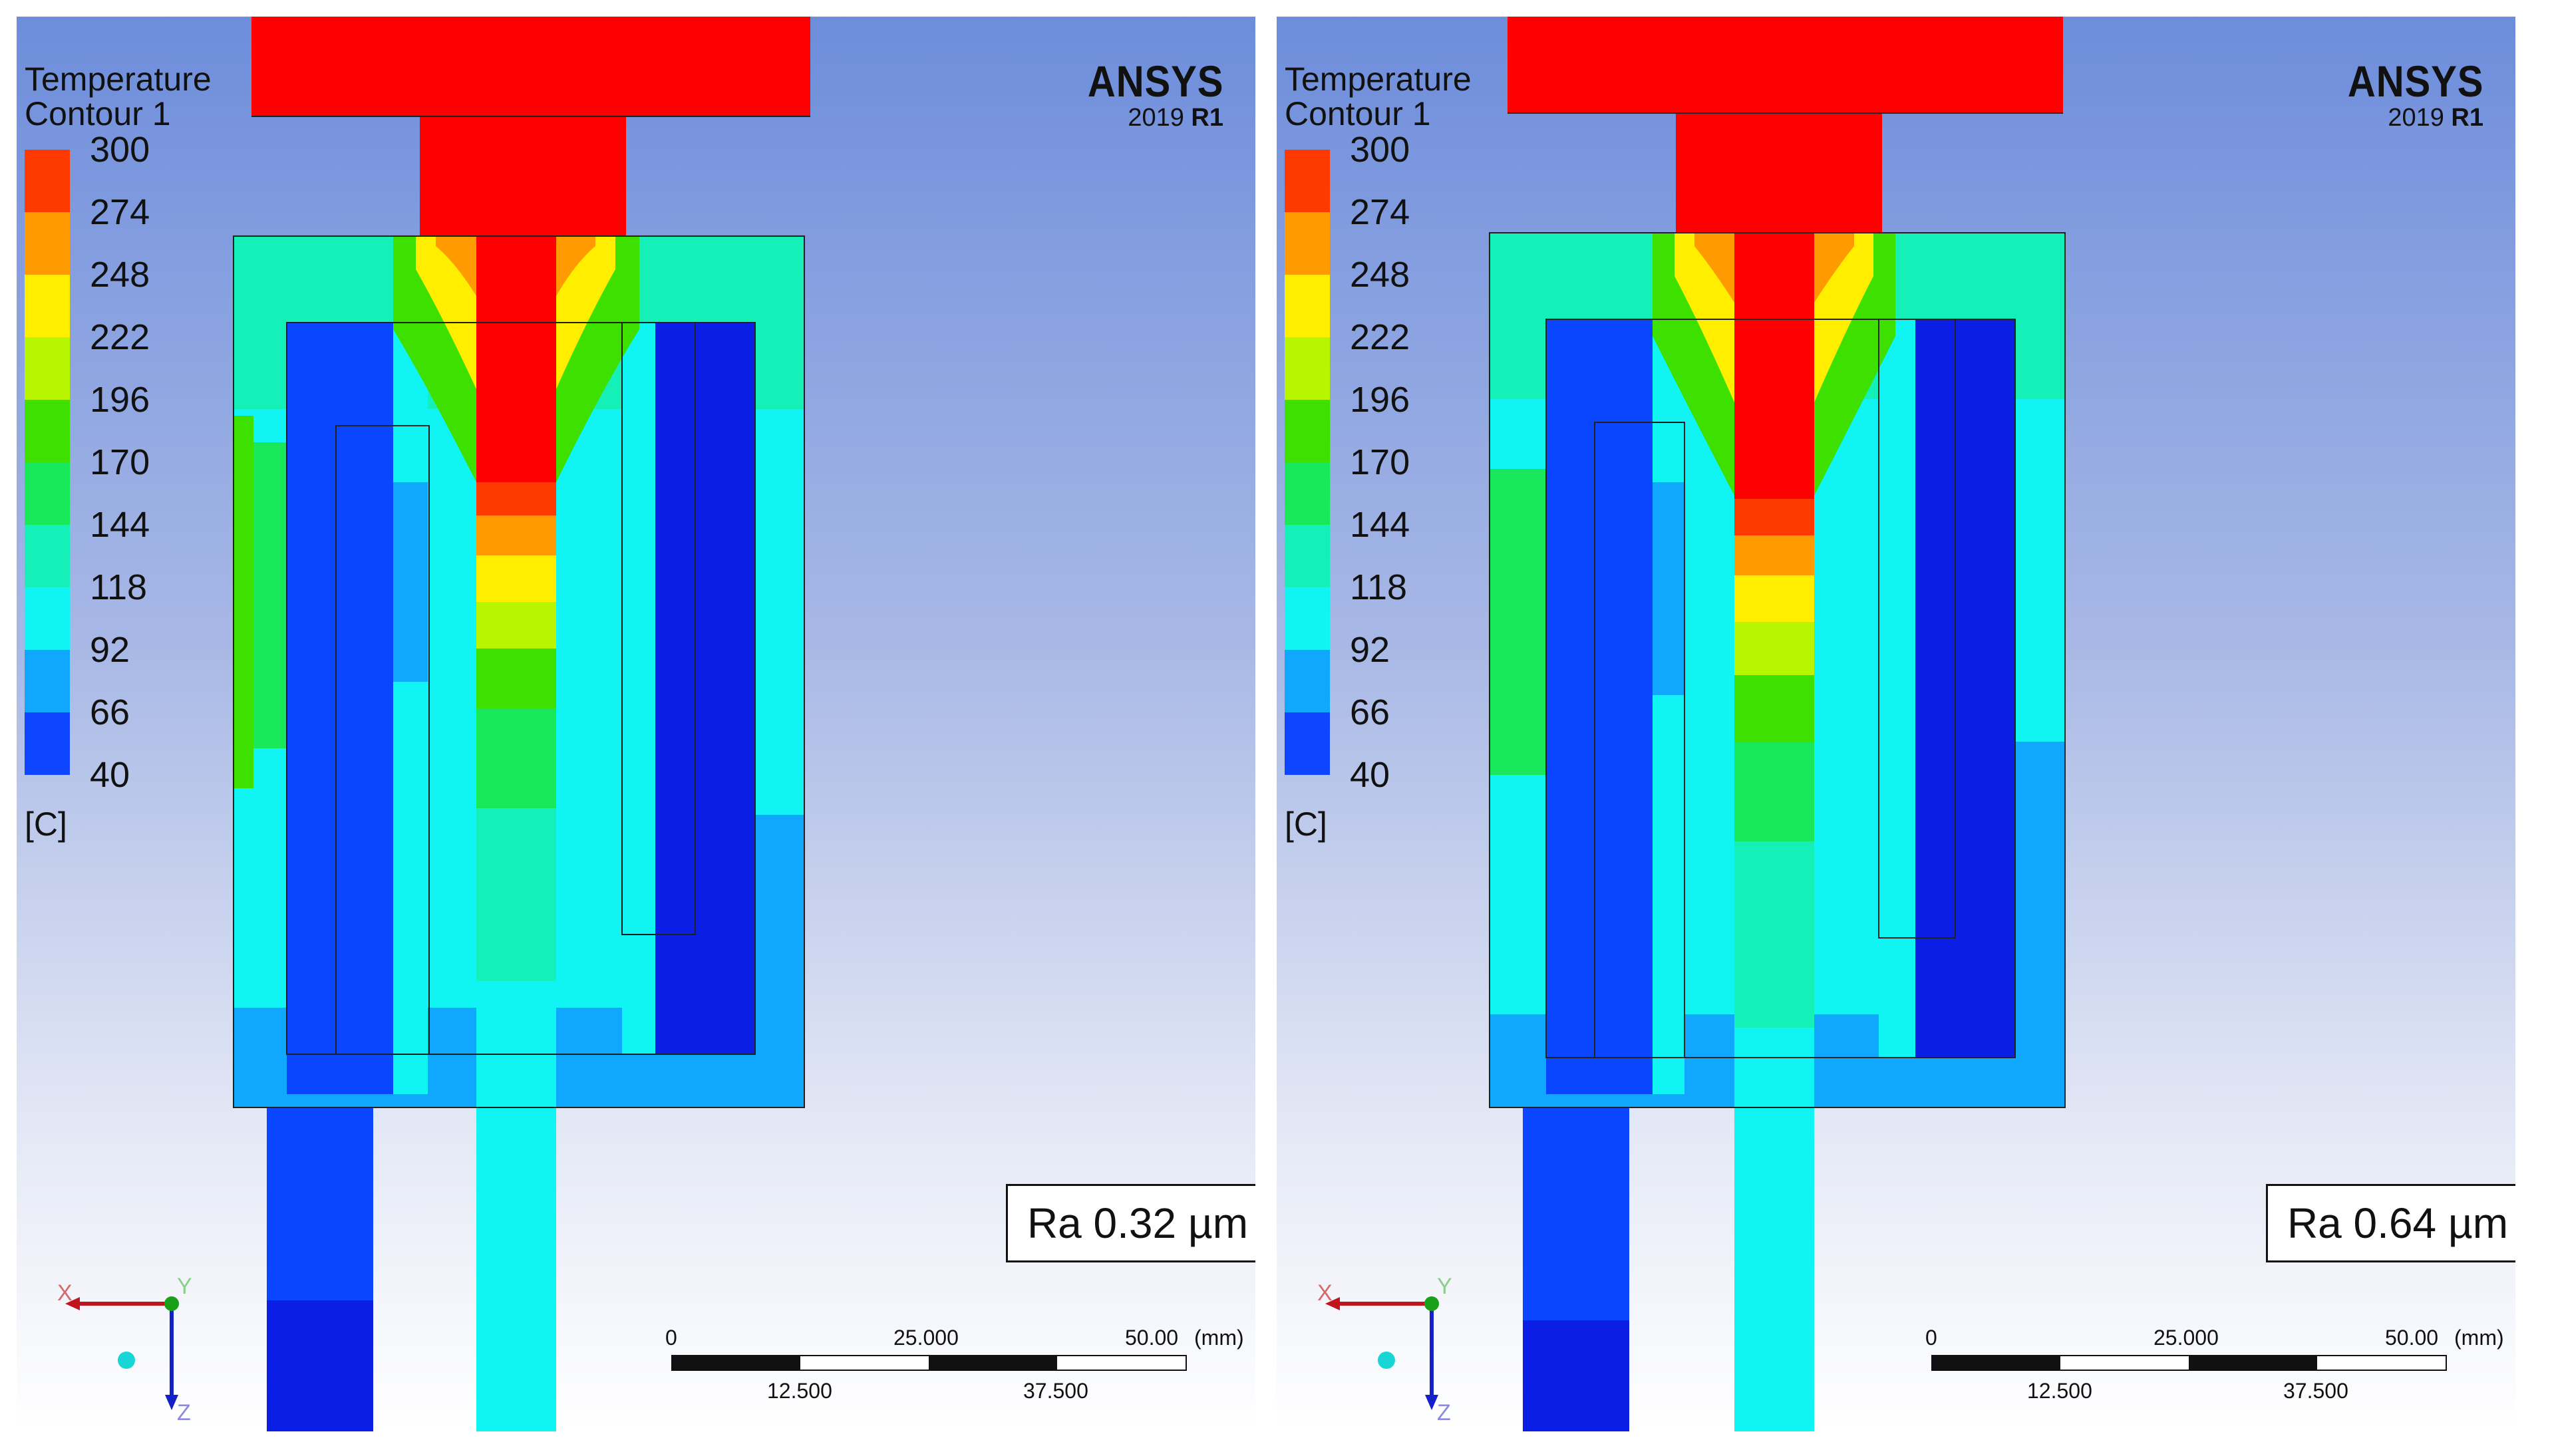  What do you see at coordinates (2390, 1223) in the screenshot?
I see `roughness-label: Ra 0.64 µm` at bounding box center [2390, 1223].